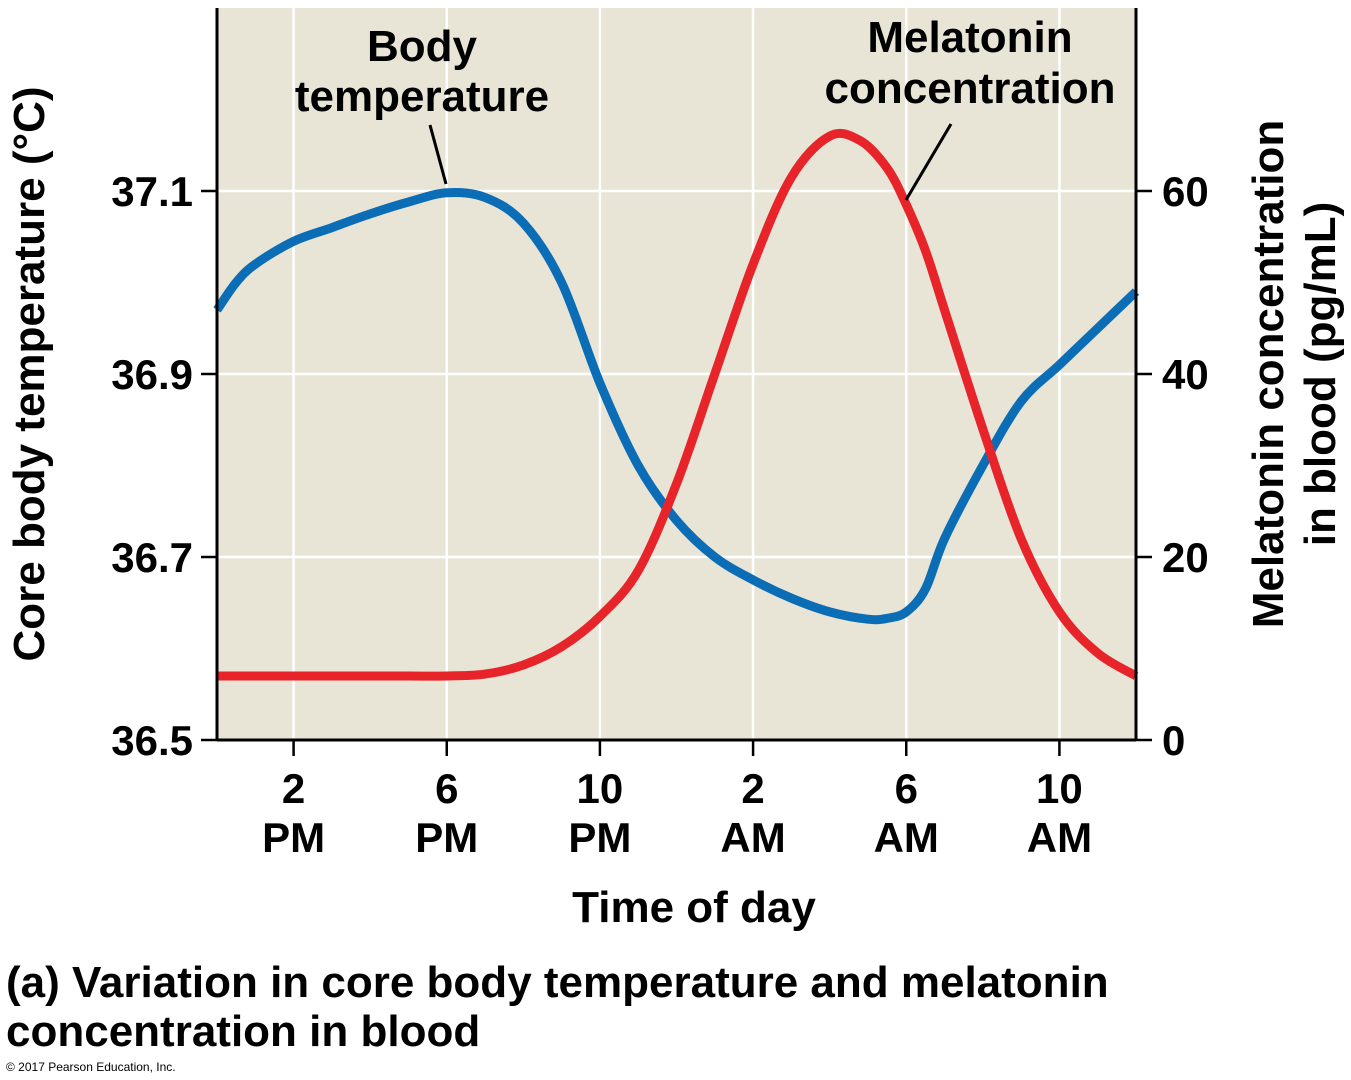  Describe the element at coordinates (29, 373) in the screenshot. I see `y-left-axis-title: Core body temperature (°C)` at that location.